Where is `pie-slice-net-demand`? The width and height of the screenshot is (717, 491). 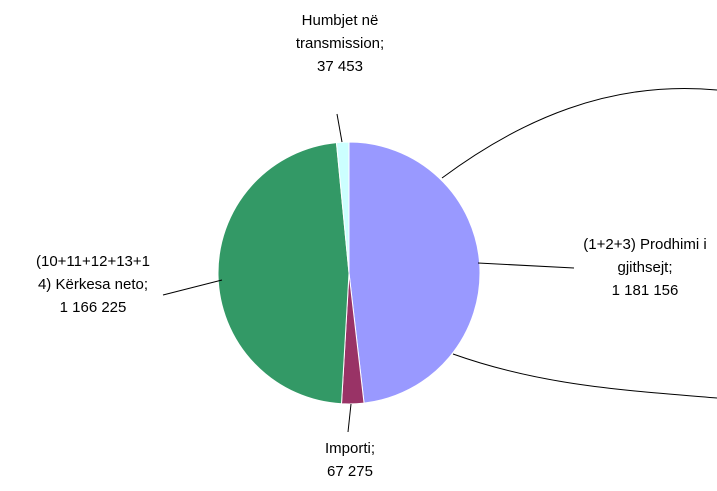
pie-slice-net-demand is located at coordinates (283, 273).